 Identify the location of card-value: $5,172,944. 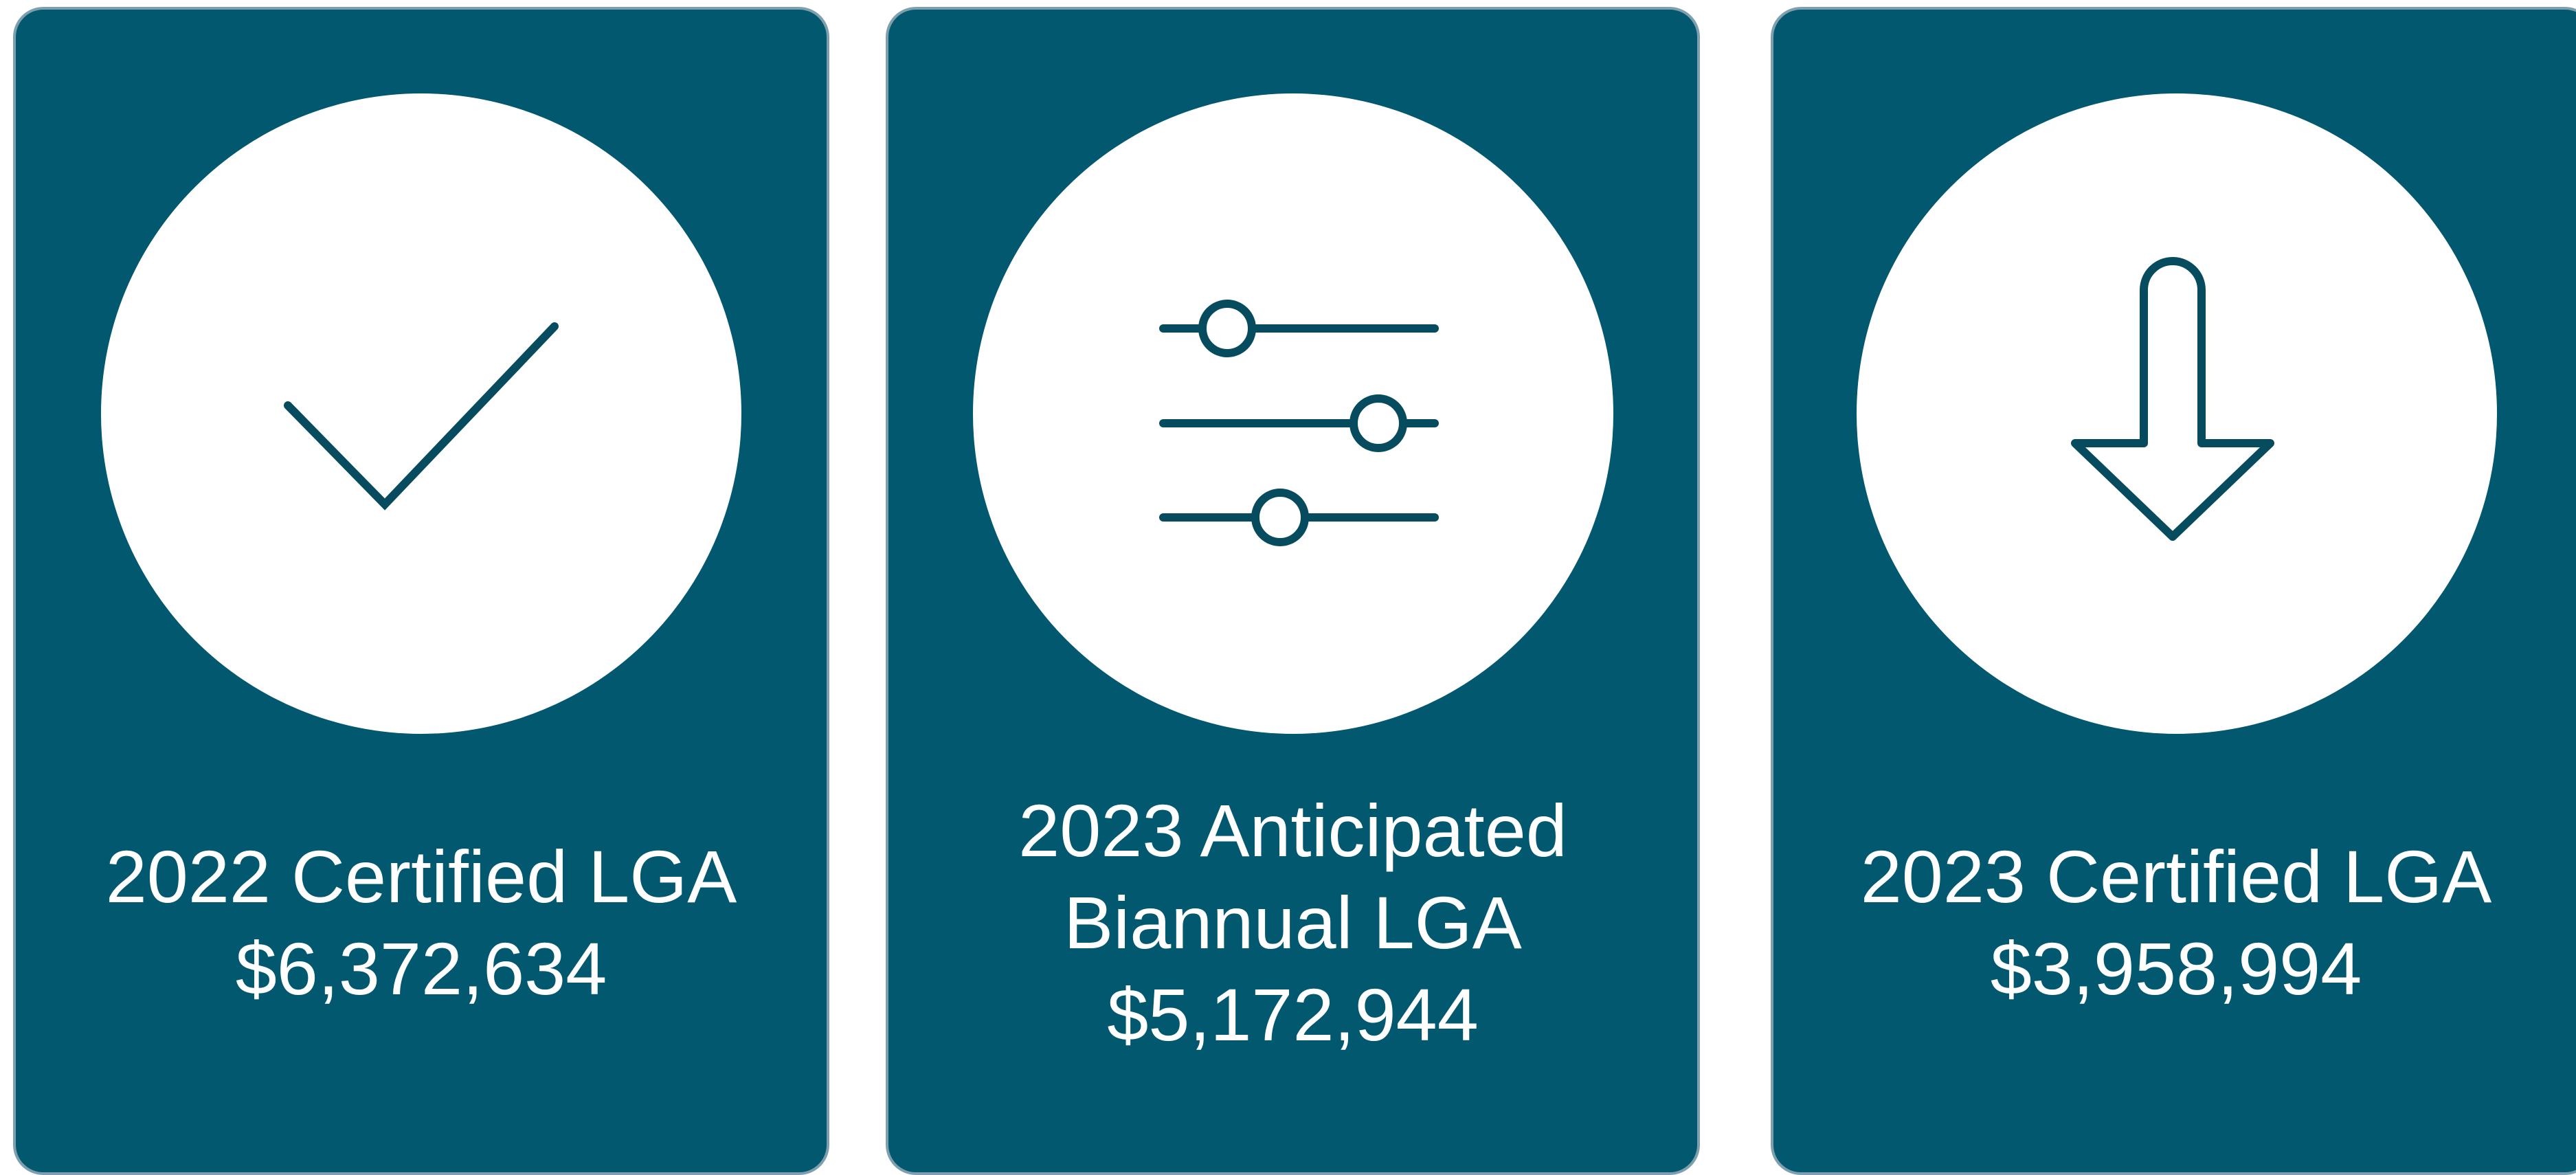
(1293, 1014).